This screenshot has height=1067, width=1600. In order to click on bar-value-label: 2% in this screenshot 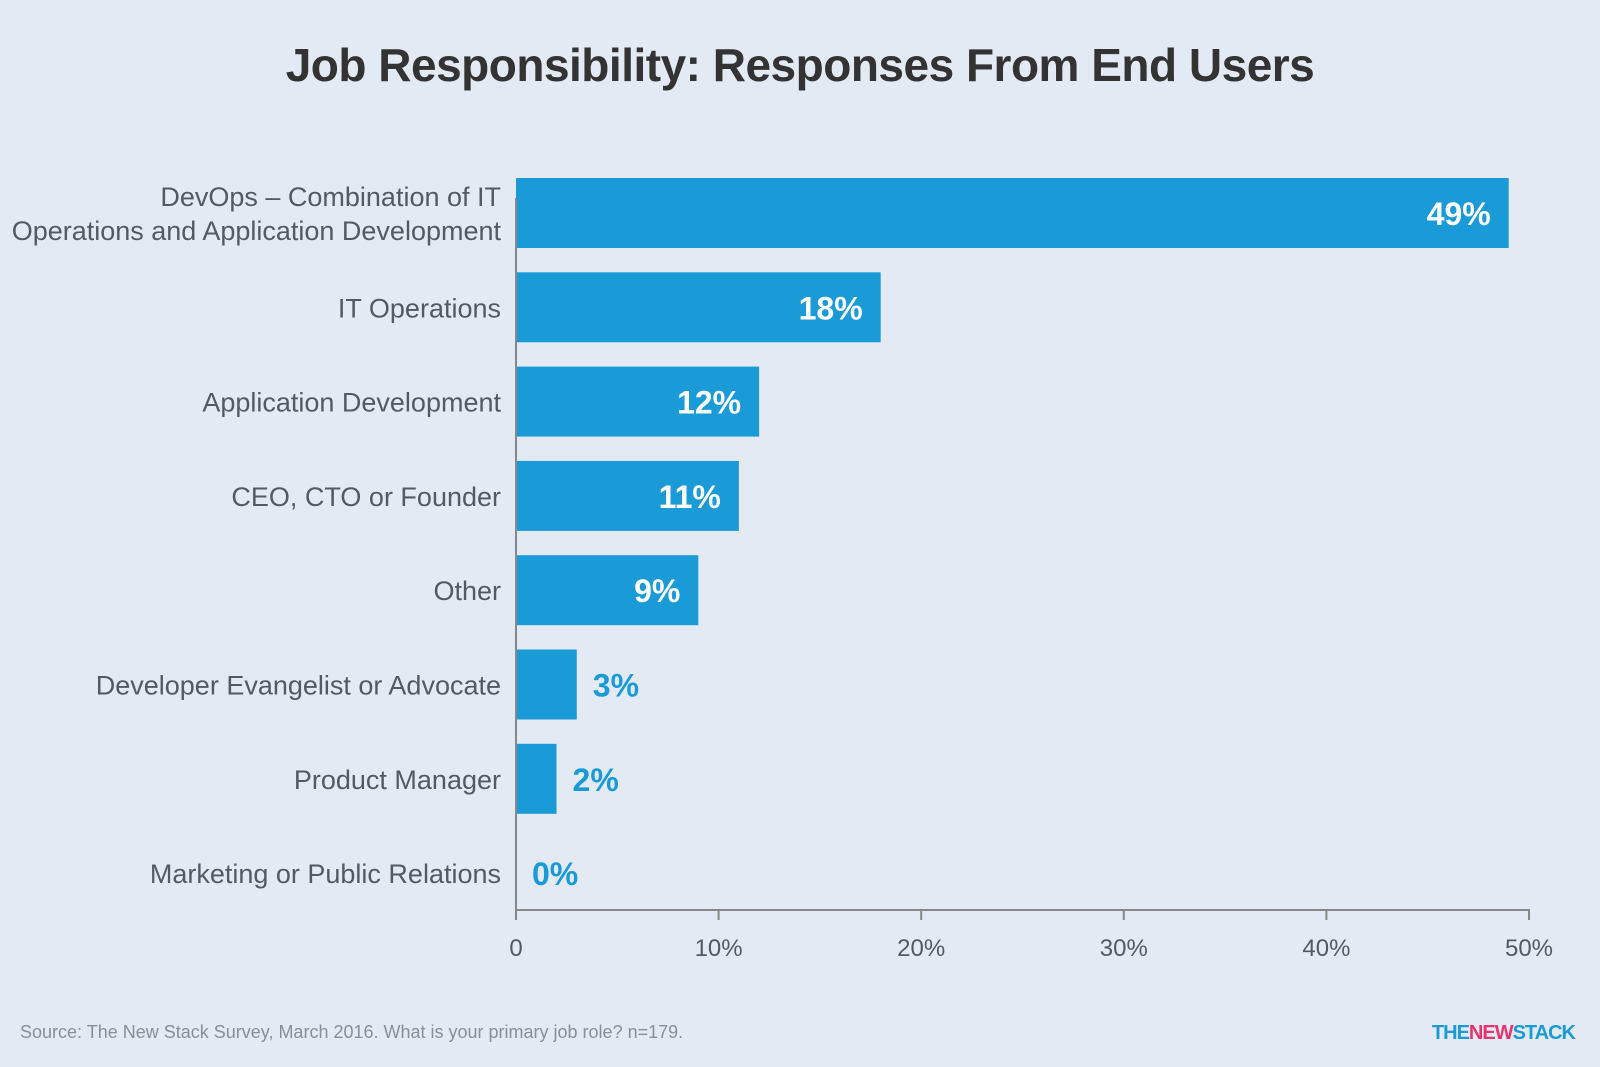, I will do `click(596, 780)`.